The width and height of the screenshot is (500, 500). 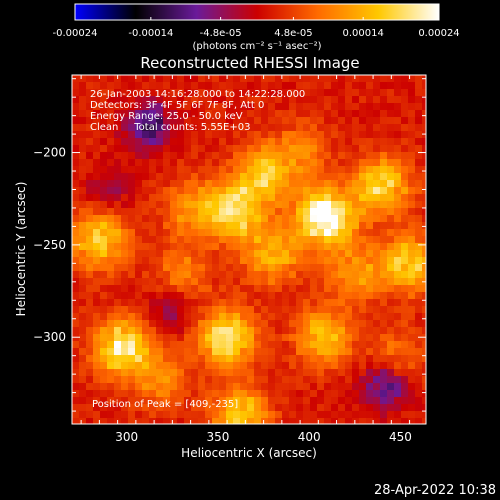 What do you see at coordinates (293, 33) in the screenshot?
I see `colorbar-tick-label: 4.8e-05` at bounding box center [293, 33].